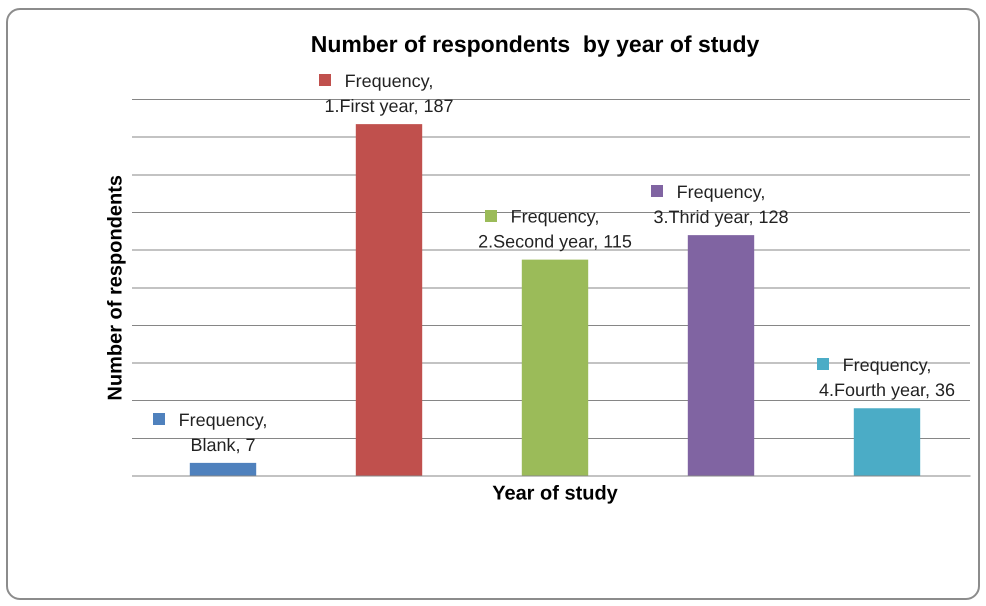  Describe the element at coordinates (887, 377) in the screenshot. I see `data-label: Frequency, 4.Fourth year, 36` at that location.